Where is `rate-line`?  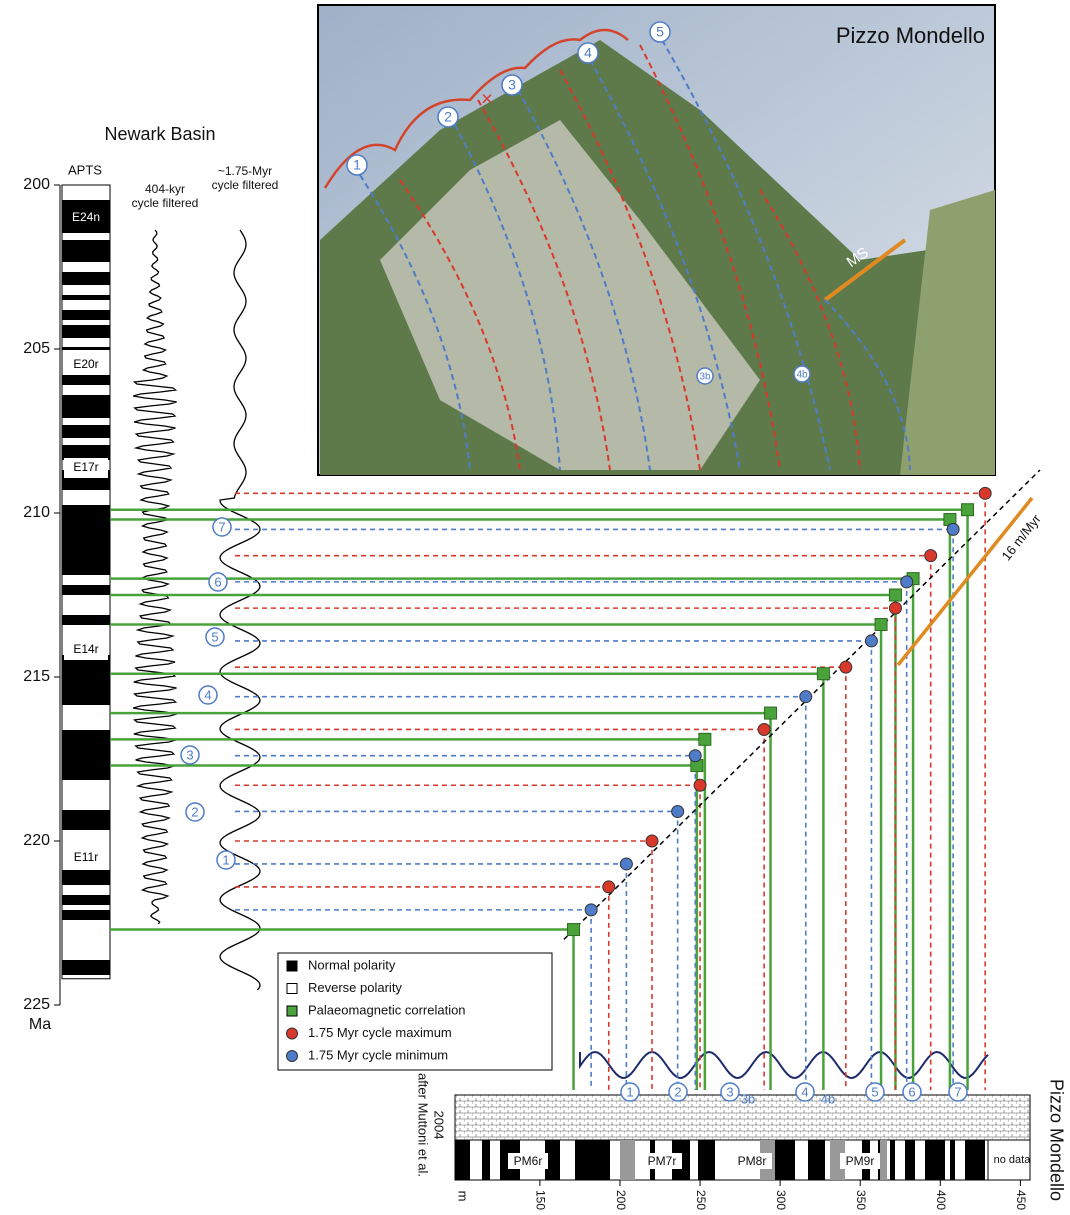 rate-line is located at coordinates (965, 581).